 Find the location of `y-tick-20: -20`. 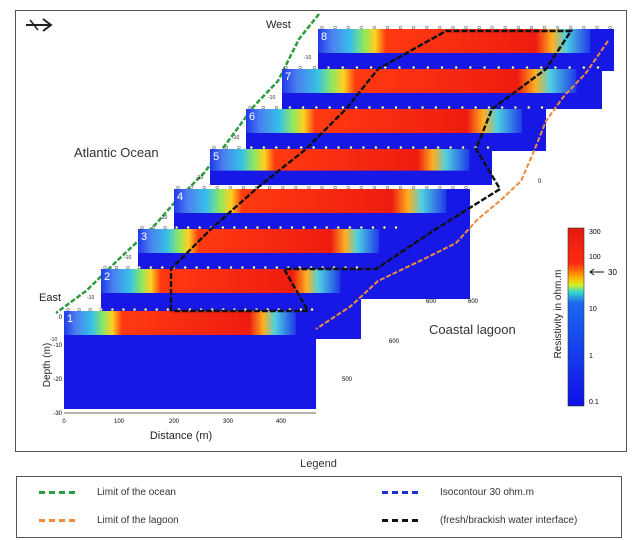

y-tick-20: -20 is located at coordinates (57, 380).